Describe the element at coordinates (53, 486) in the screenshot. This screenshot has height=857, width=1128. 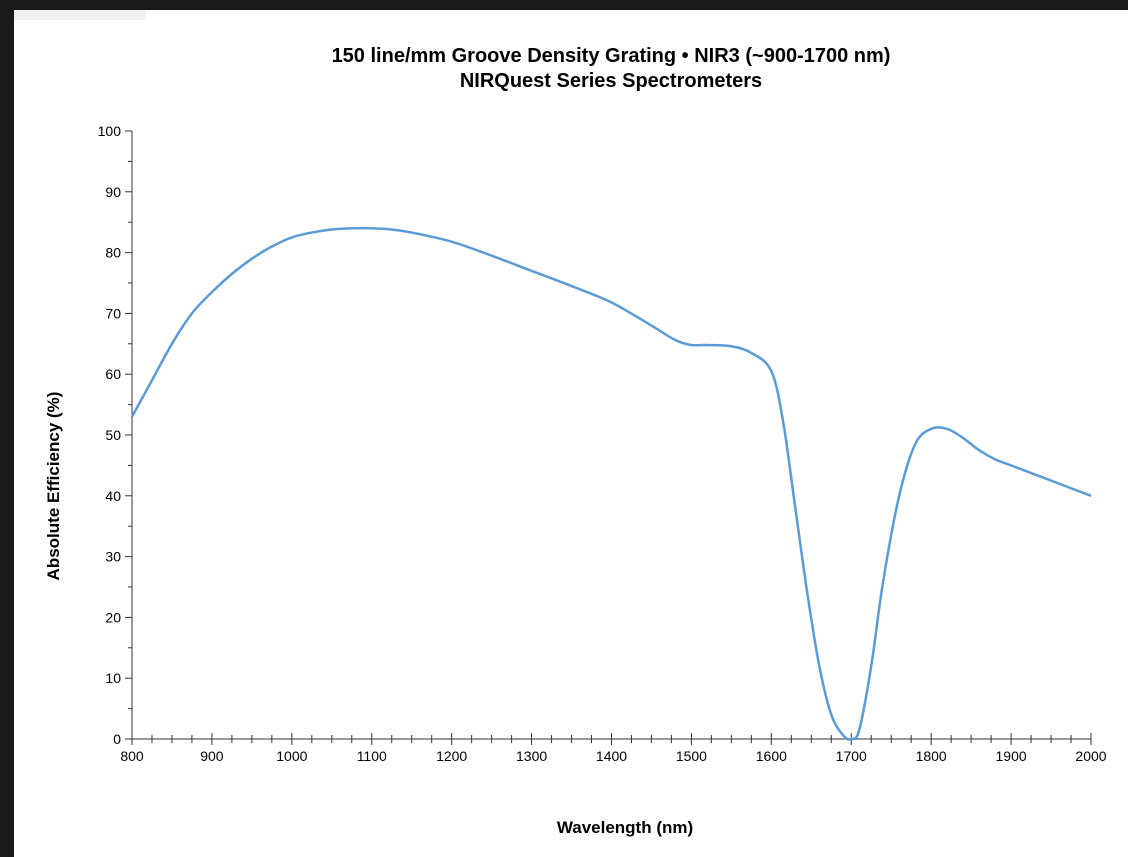
I see `y-axis-title: Absolute Efficiency (%)` at that location.